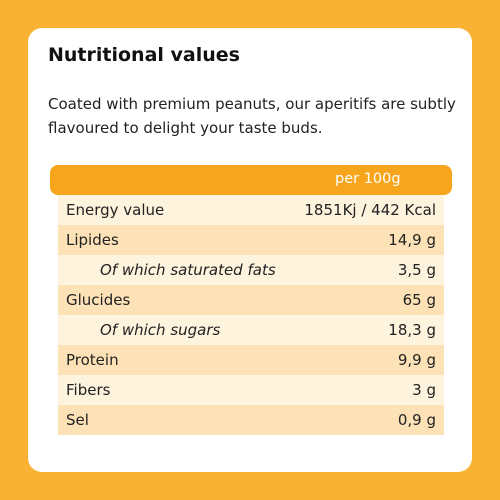 Image resolution: width=500 pixels, height=500 pixels. What do you see at coordinates (251, 390) in the screenshot?
I see `table-row: Fibers 3 g` at bounding box center [251, 390].